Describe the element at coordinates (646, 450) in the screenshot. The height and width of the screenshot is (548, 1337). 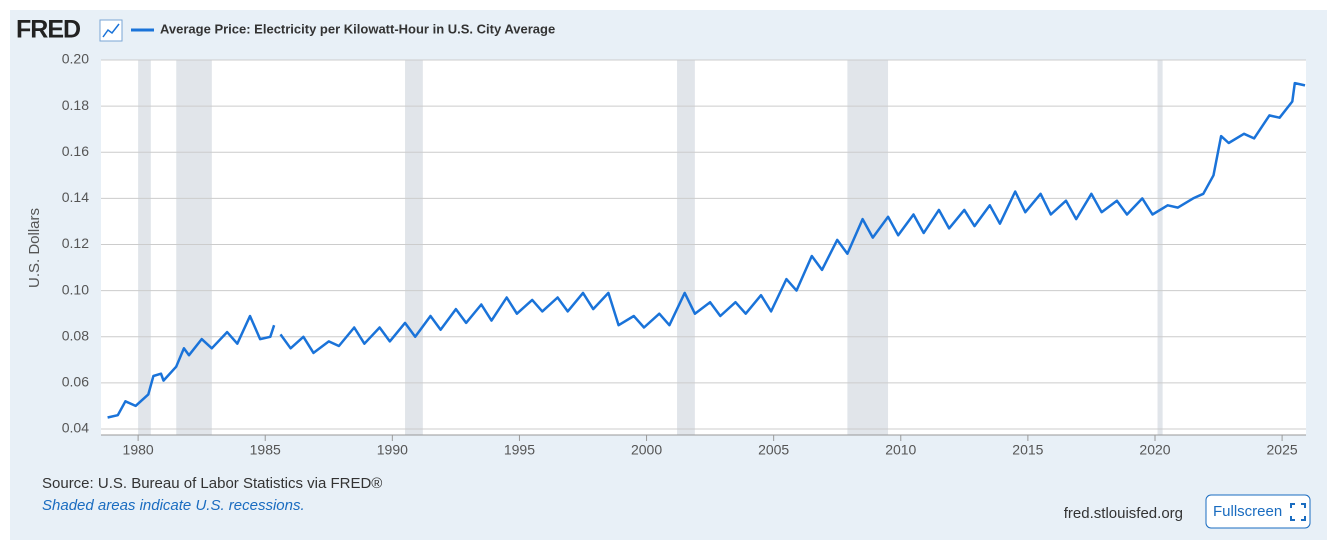
I see `x-tick-label: 2000` at that location.